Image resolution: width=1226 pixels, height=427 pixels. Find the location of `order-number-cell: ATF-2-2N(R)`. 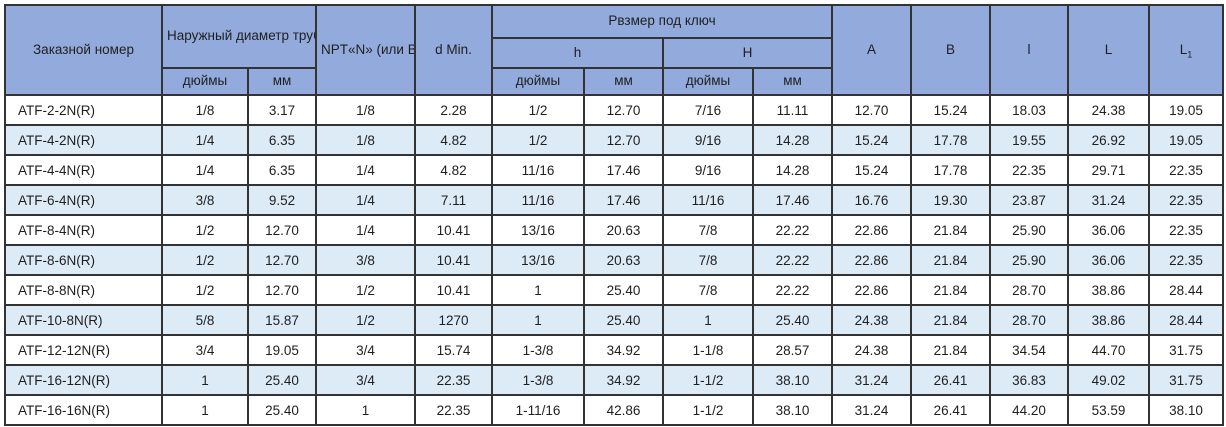

order-number-cell: ATF-2-2N(R) is located at coordinates (83, 110).